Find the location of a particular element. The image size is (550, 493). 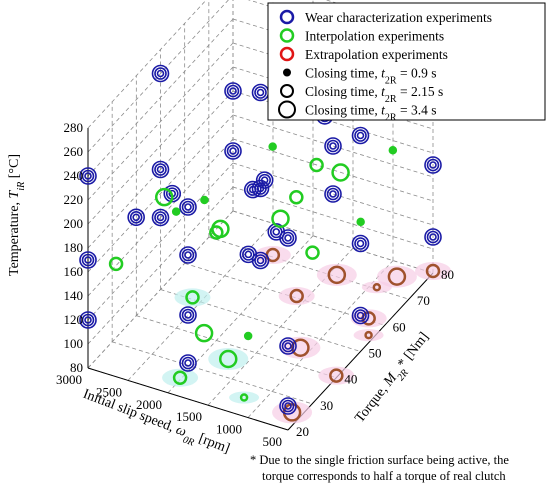

x-tick-label: 2000 is located at coordinates (149, 404).